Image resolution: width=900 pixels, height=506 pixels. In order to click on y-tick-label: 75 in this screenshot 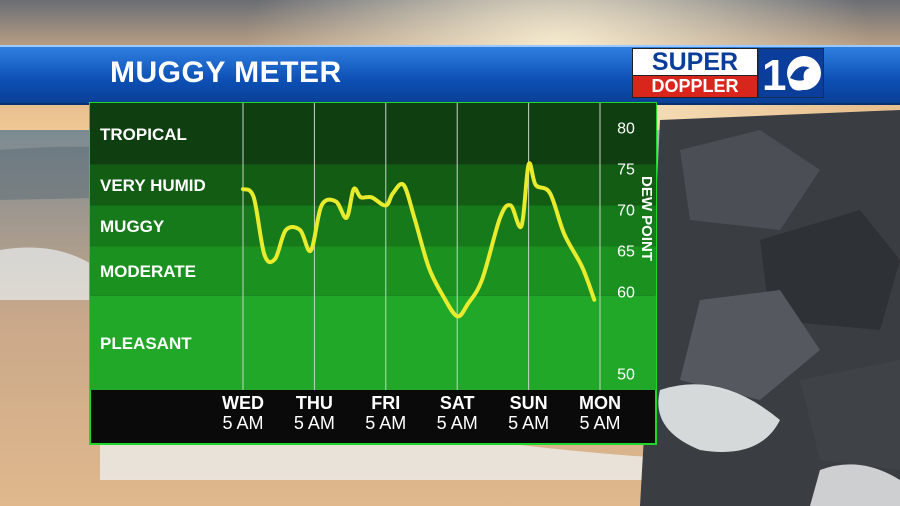, I will do `click(626, 170)`.